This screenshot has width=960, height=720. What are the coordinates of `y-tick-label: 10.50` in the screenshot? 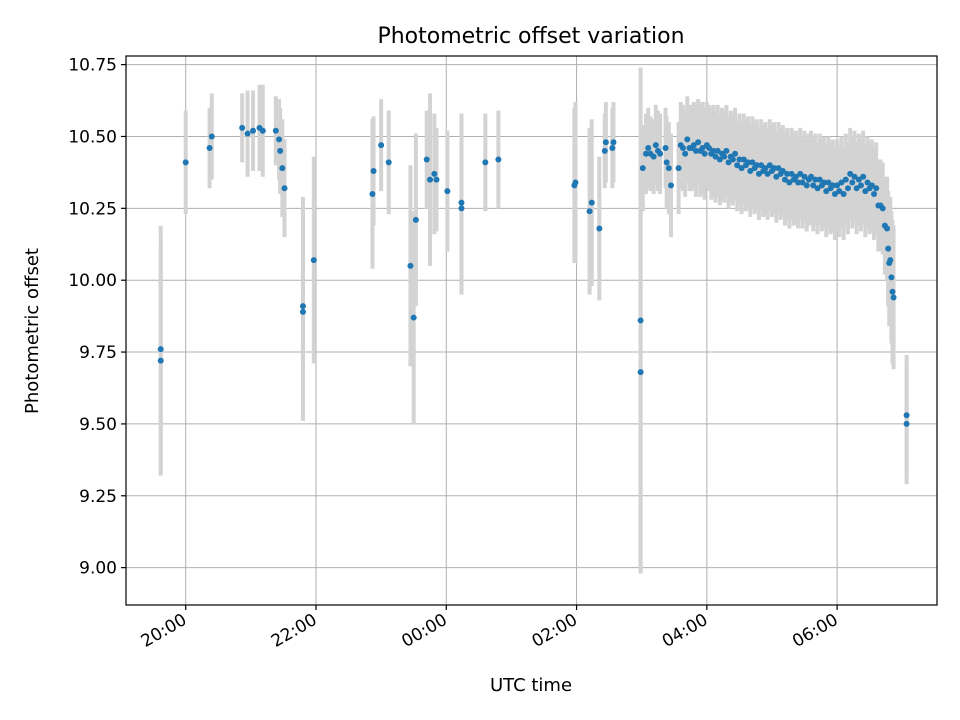 It's located at (92, 137).